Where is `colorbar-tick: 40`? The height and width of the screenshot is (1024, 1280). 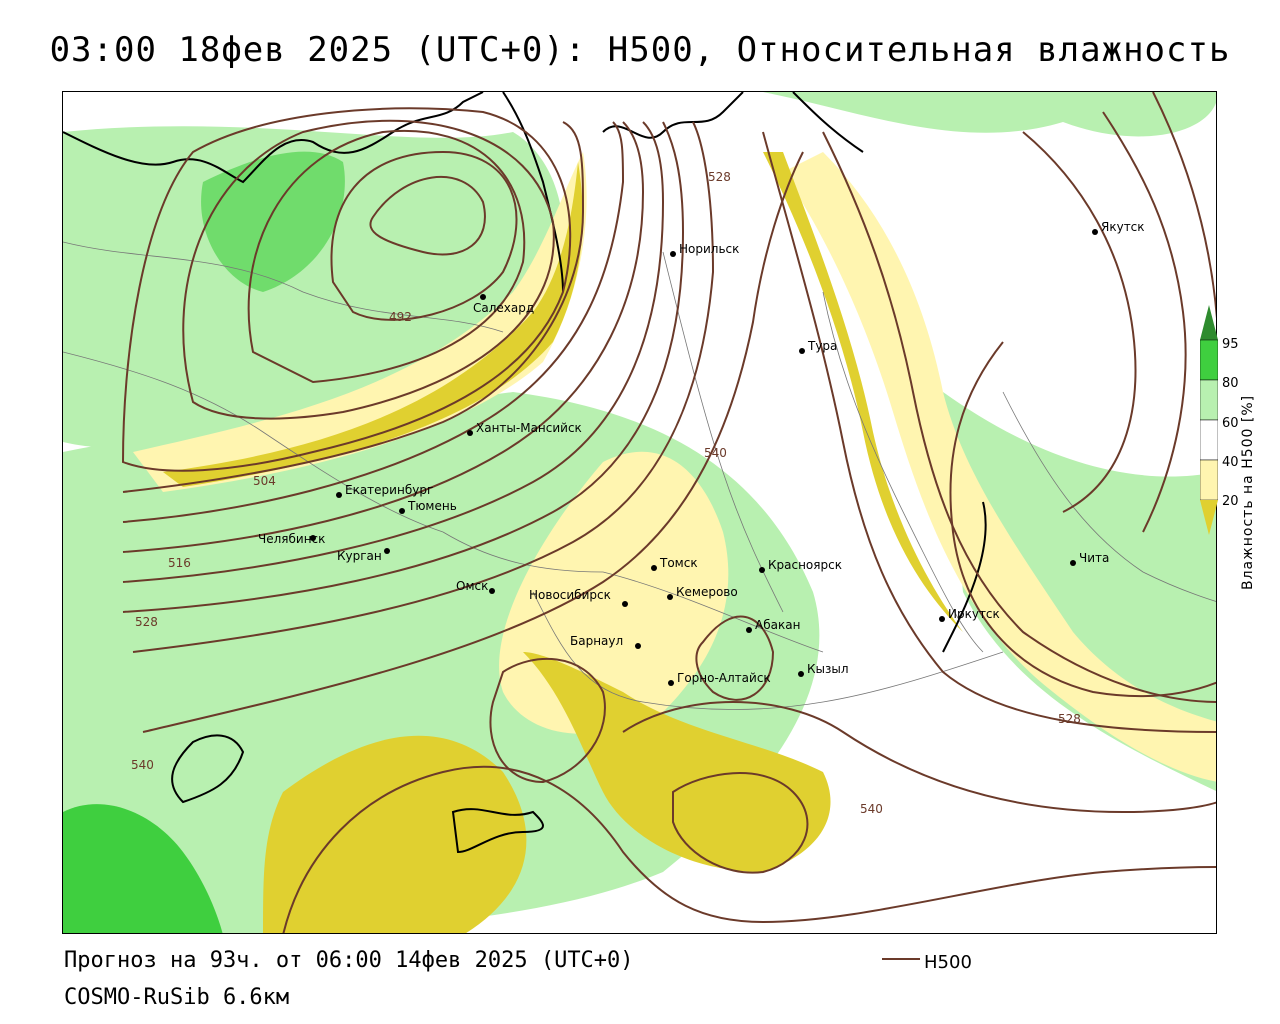 colorbar-tick: 40 is located at coordinates (1230, 462).